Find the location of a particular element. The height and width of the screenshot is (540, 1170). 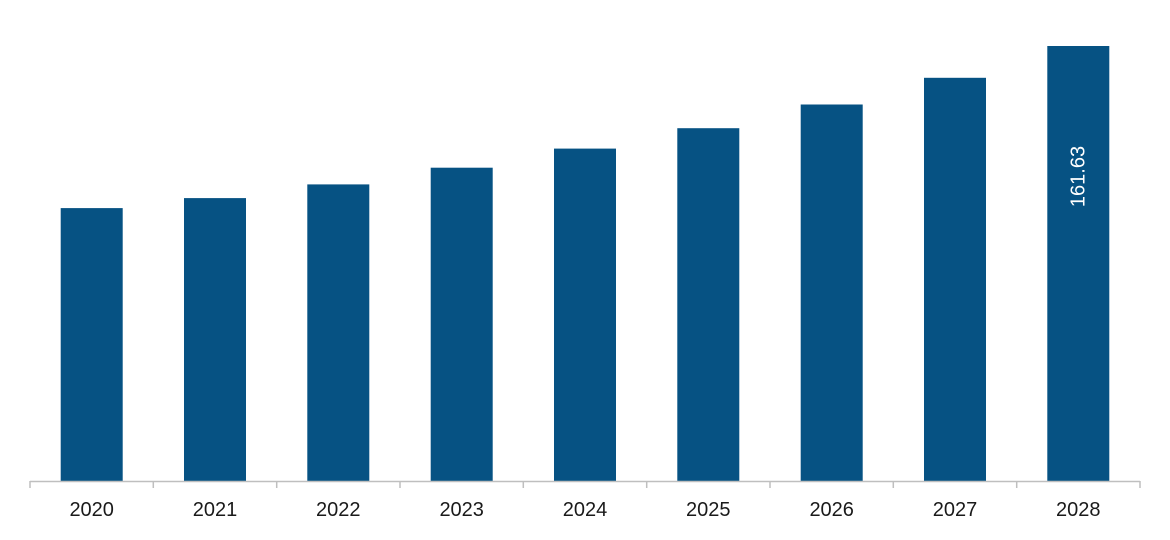

x-tick-label-2023: 2023 is located at coordinates (461, 510).